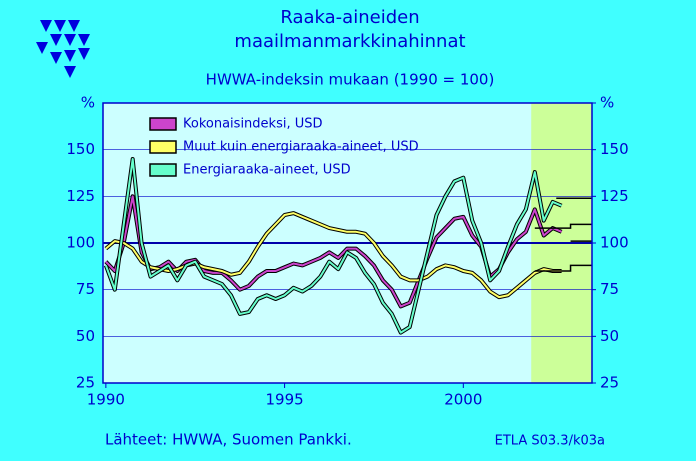 This screenshot has width=696, height=461. I want to click on x-tick-label: 2000, so click(463, 400).